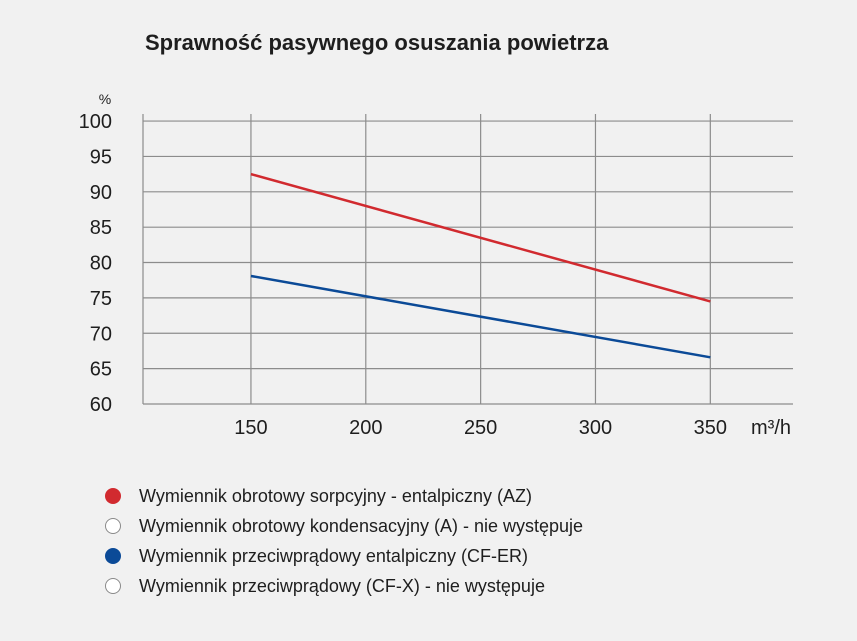 The image size is (857, 641). Describe the element at coordinates (105, 99) in the screenshot. I see `y-axis-unit-label: %` at that location.